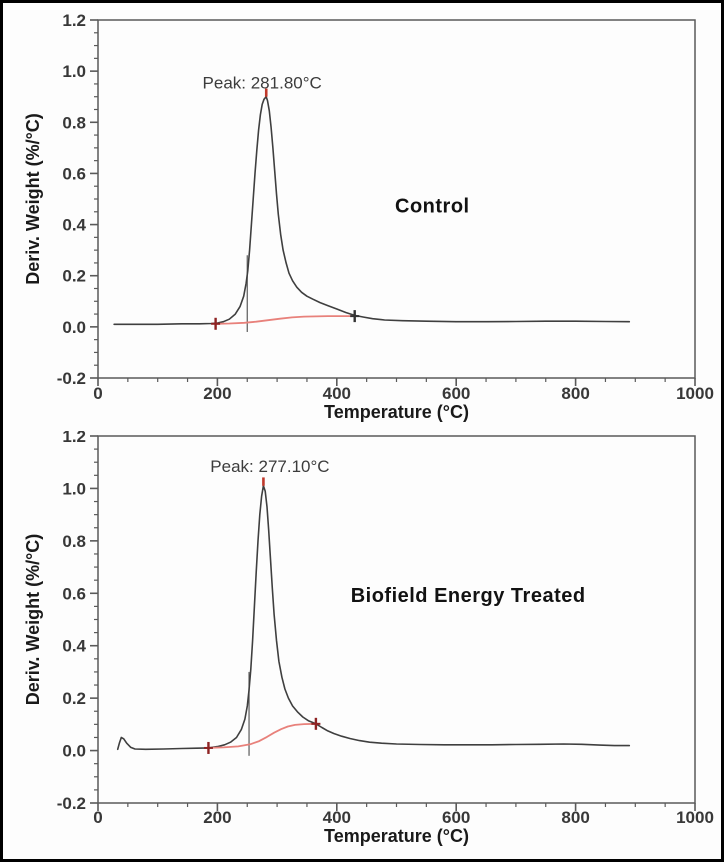 This screenshot has width=724, height=862. What do you see at coordinates (262, 83) in the screenshot?
I see `peak-label: Peak: 281.80°C` at bounding box center [262, 83].